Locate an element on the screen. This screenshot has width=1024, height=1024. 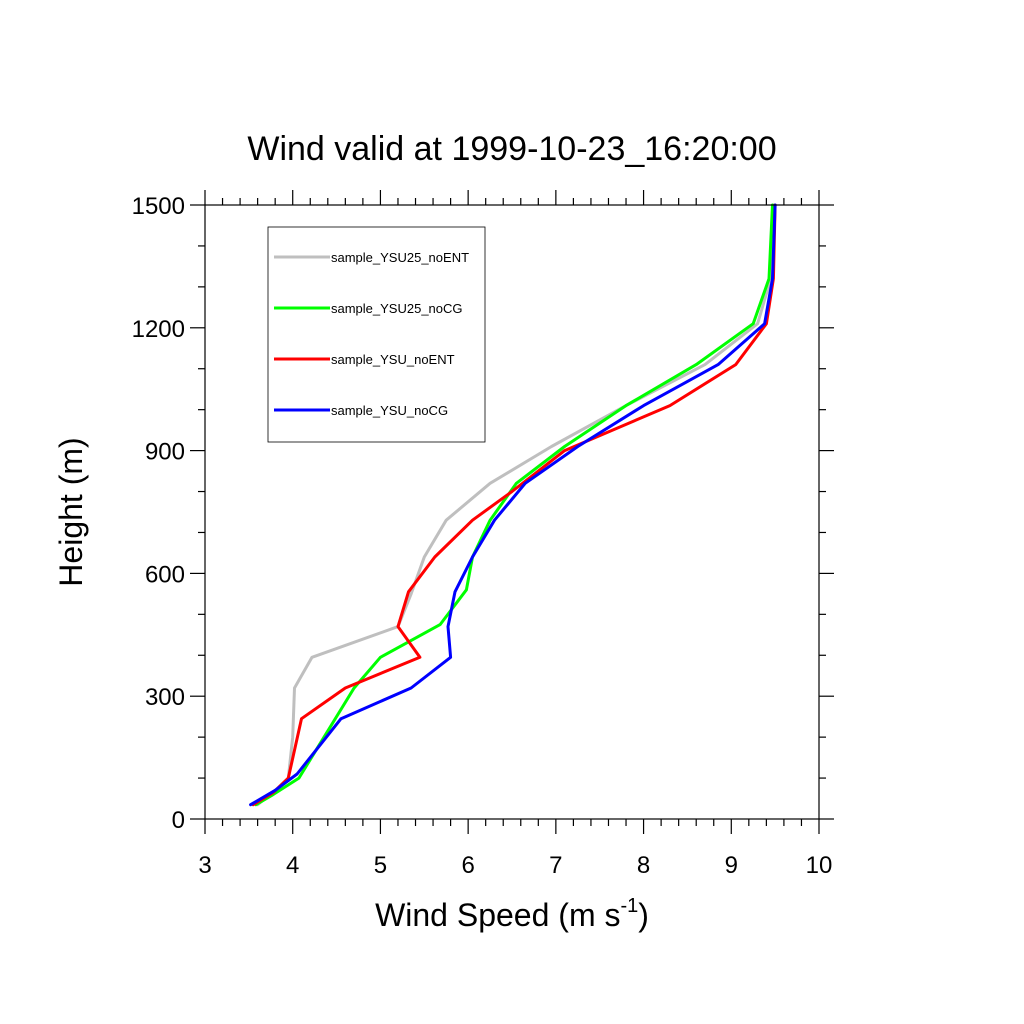
y-tick-label: 300 is located at coordinates (165, 697).